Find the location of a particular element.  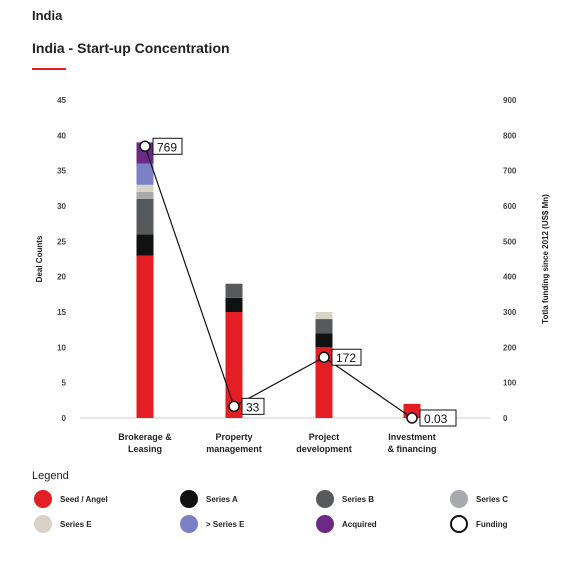

x-tick-label: Project is located at coordinates (324, 437).